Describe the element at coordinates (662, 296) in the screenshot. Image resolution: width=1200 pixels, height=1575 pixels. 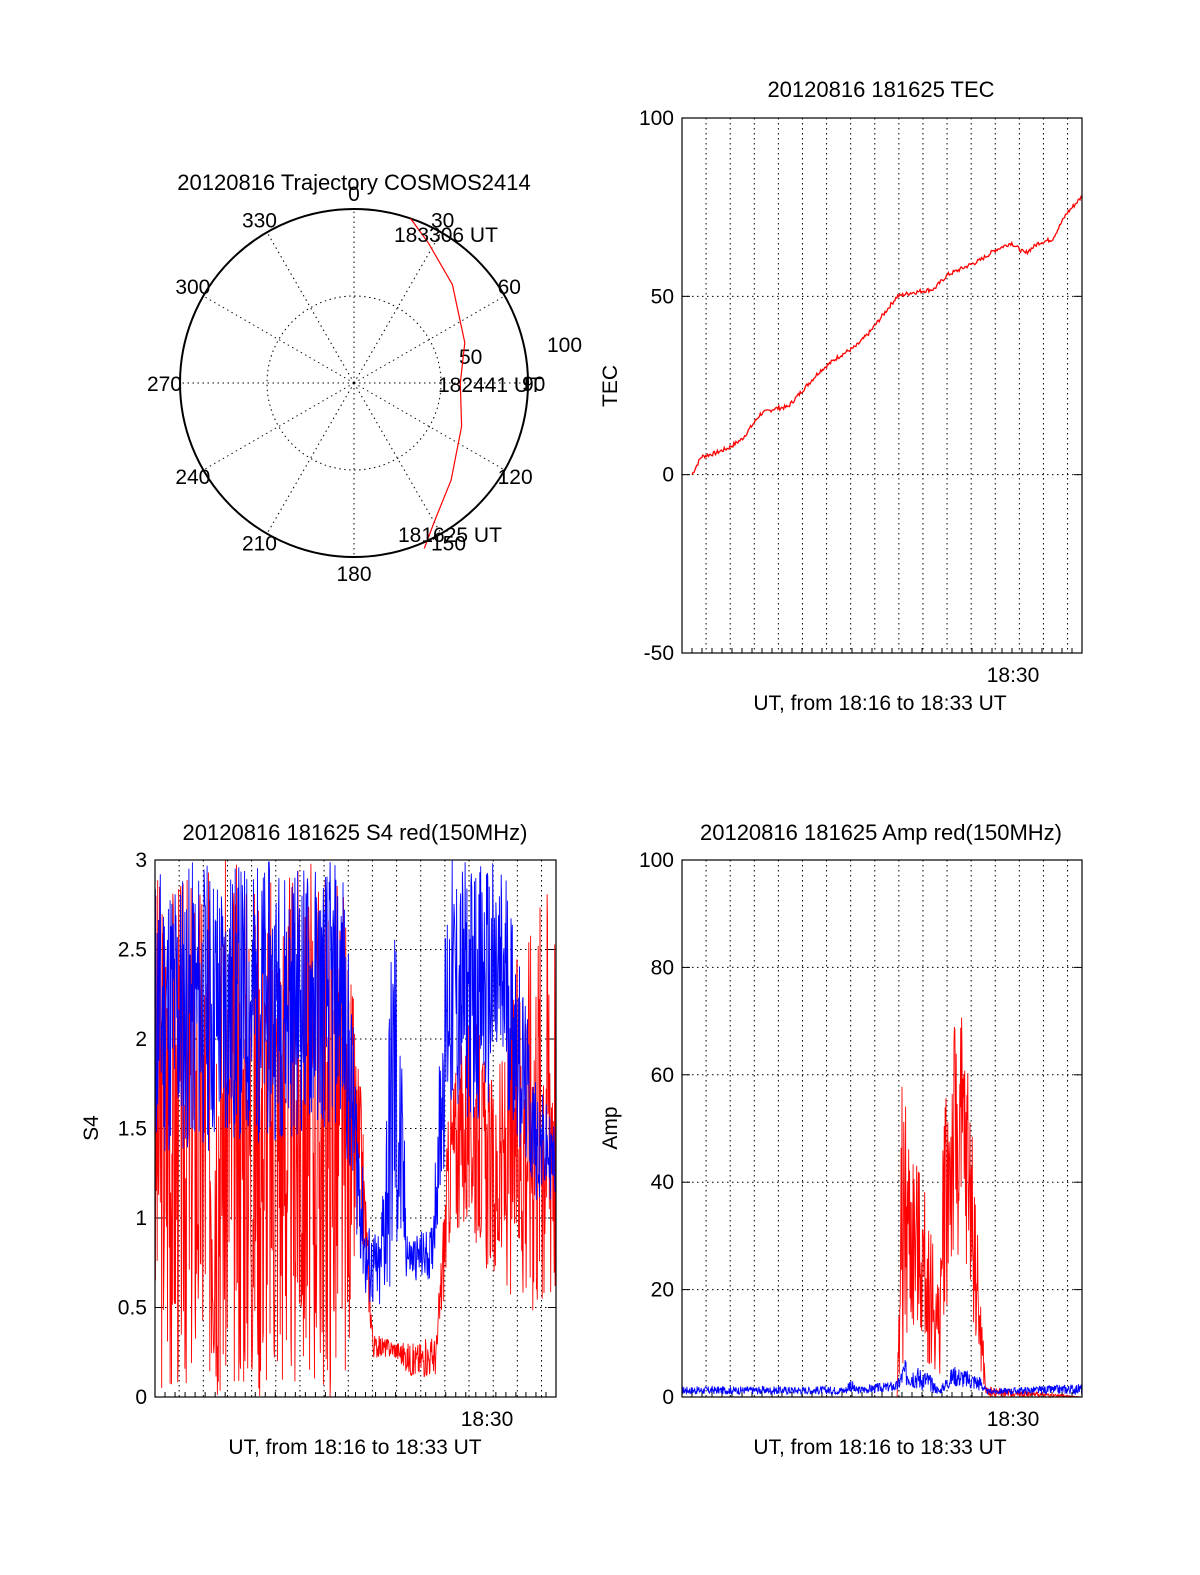
I see `y-tick-label: 50` at that location.